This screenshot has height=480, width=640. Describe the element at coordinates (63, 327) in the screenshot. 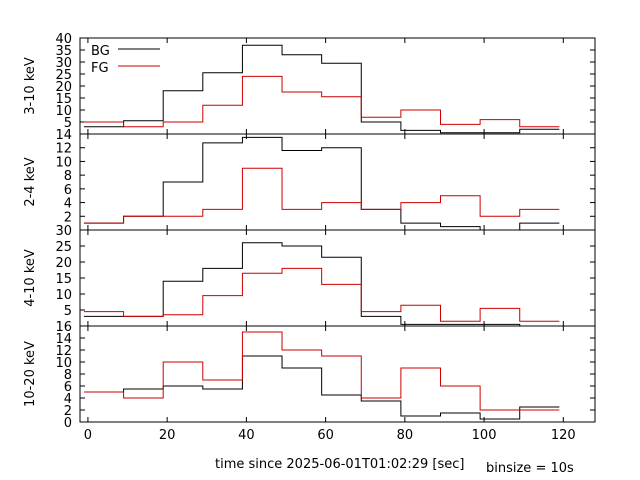

I see `y-tick-label: 16` at that location.